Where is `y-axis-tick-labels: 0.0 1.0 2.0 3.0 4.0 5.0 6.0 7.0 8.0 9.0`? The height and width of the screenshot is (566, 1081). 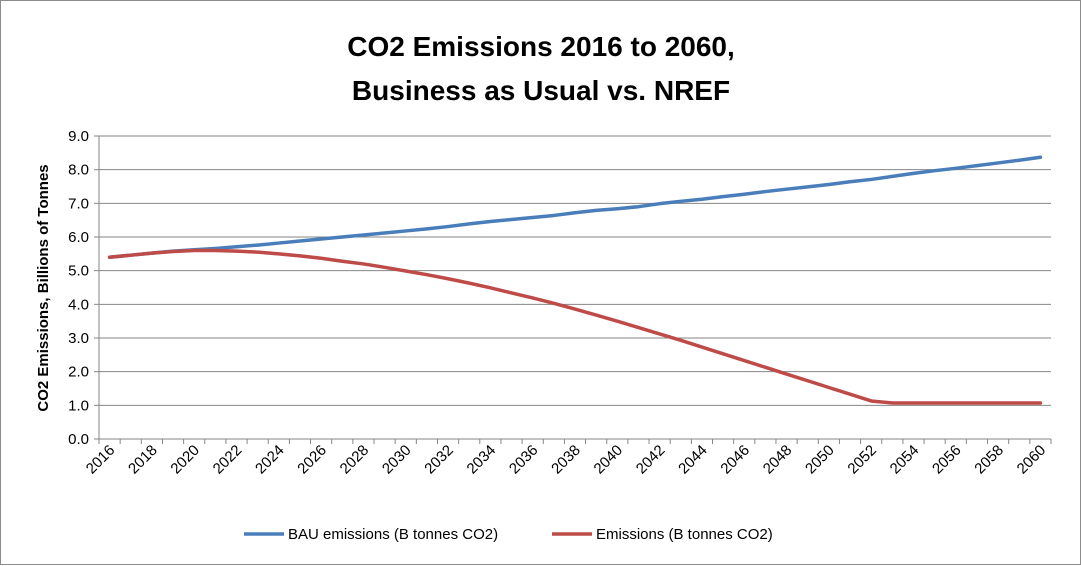
y-axis-tick-labels: 0.0 1.0 2.0 3.0 4.0 5.0 6.0 7.0 8.0 9.0 is located at coordinates (78, 288).